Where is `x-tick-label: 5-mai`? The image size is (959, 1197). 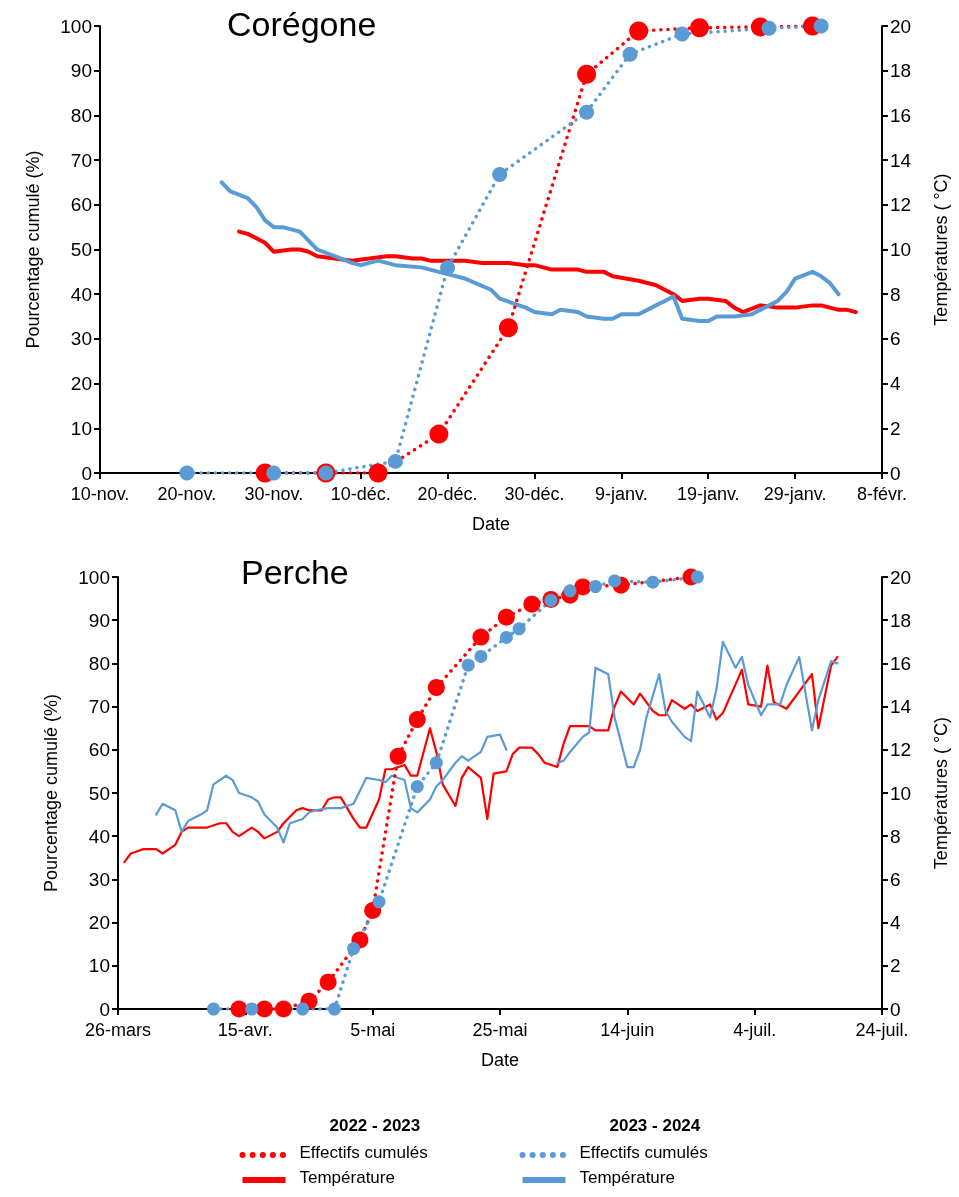
x-tick-label: 5-mai is located at coordinates (373, 1030).